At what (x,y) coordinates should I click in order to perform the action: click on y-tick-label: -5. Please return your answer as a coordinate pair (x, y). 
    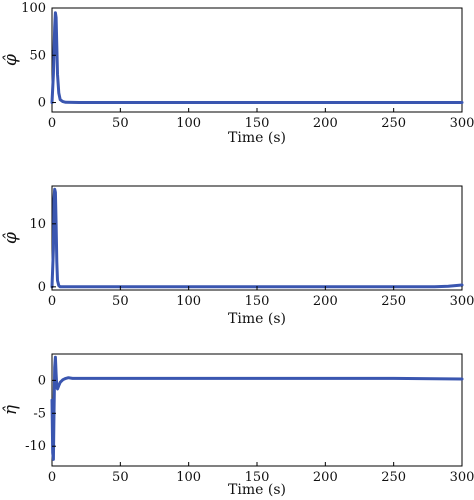
    Looking at the image, I should click on (39, 413).